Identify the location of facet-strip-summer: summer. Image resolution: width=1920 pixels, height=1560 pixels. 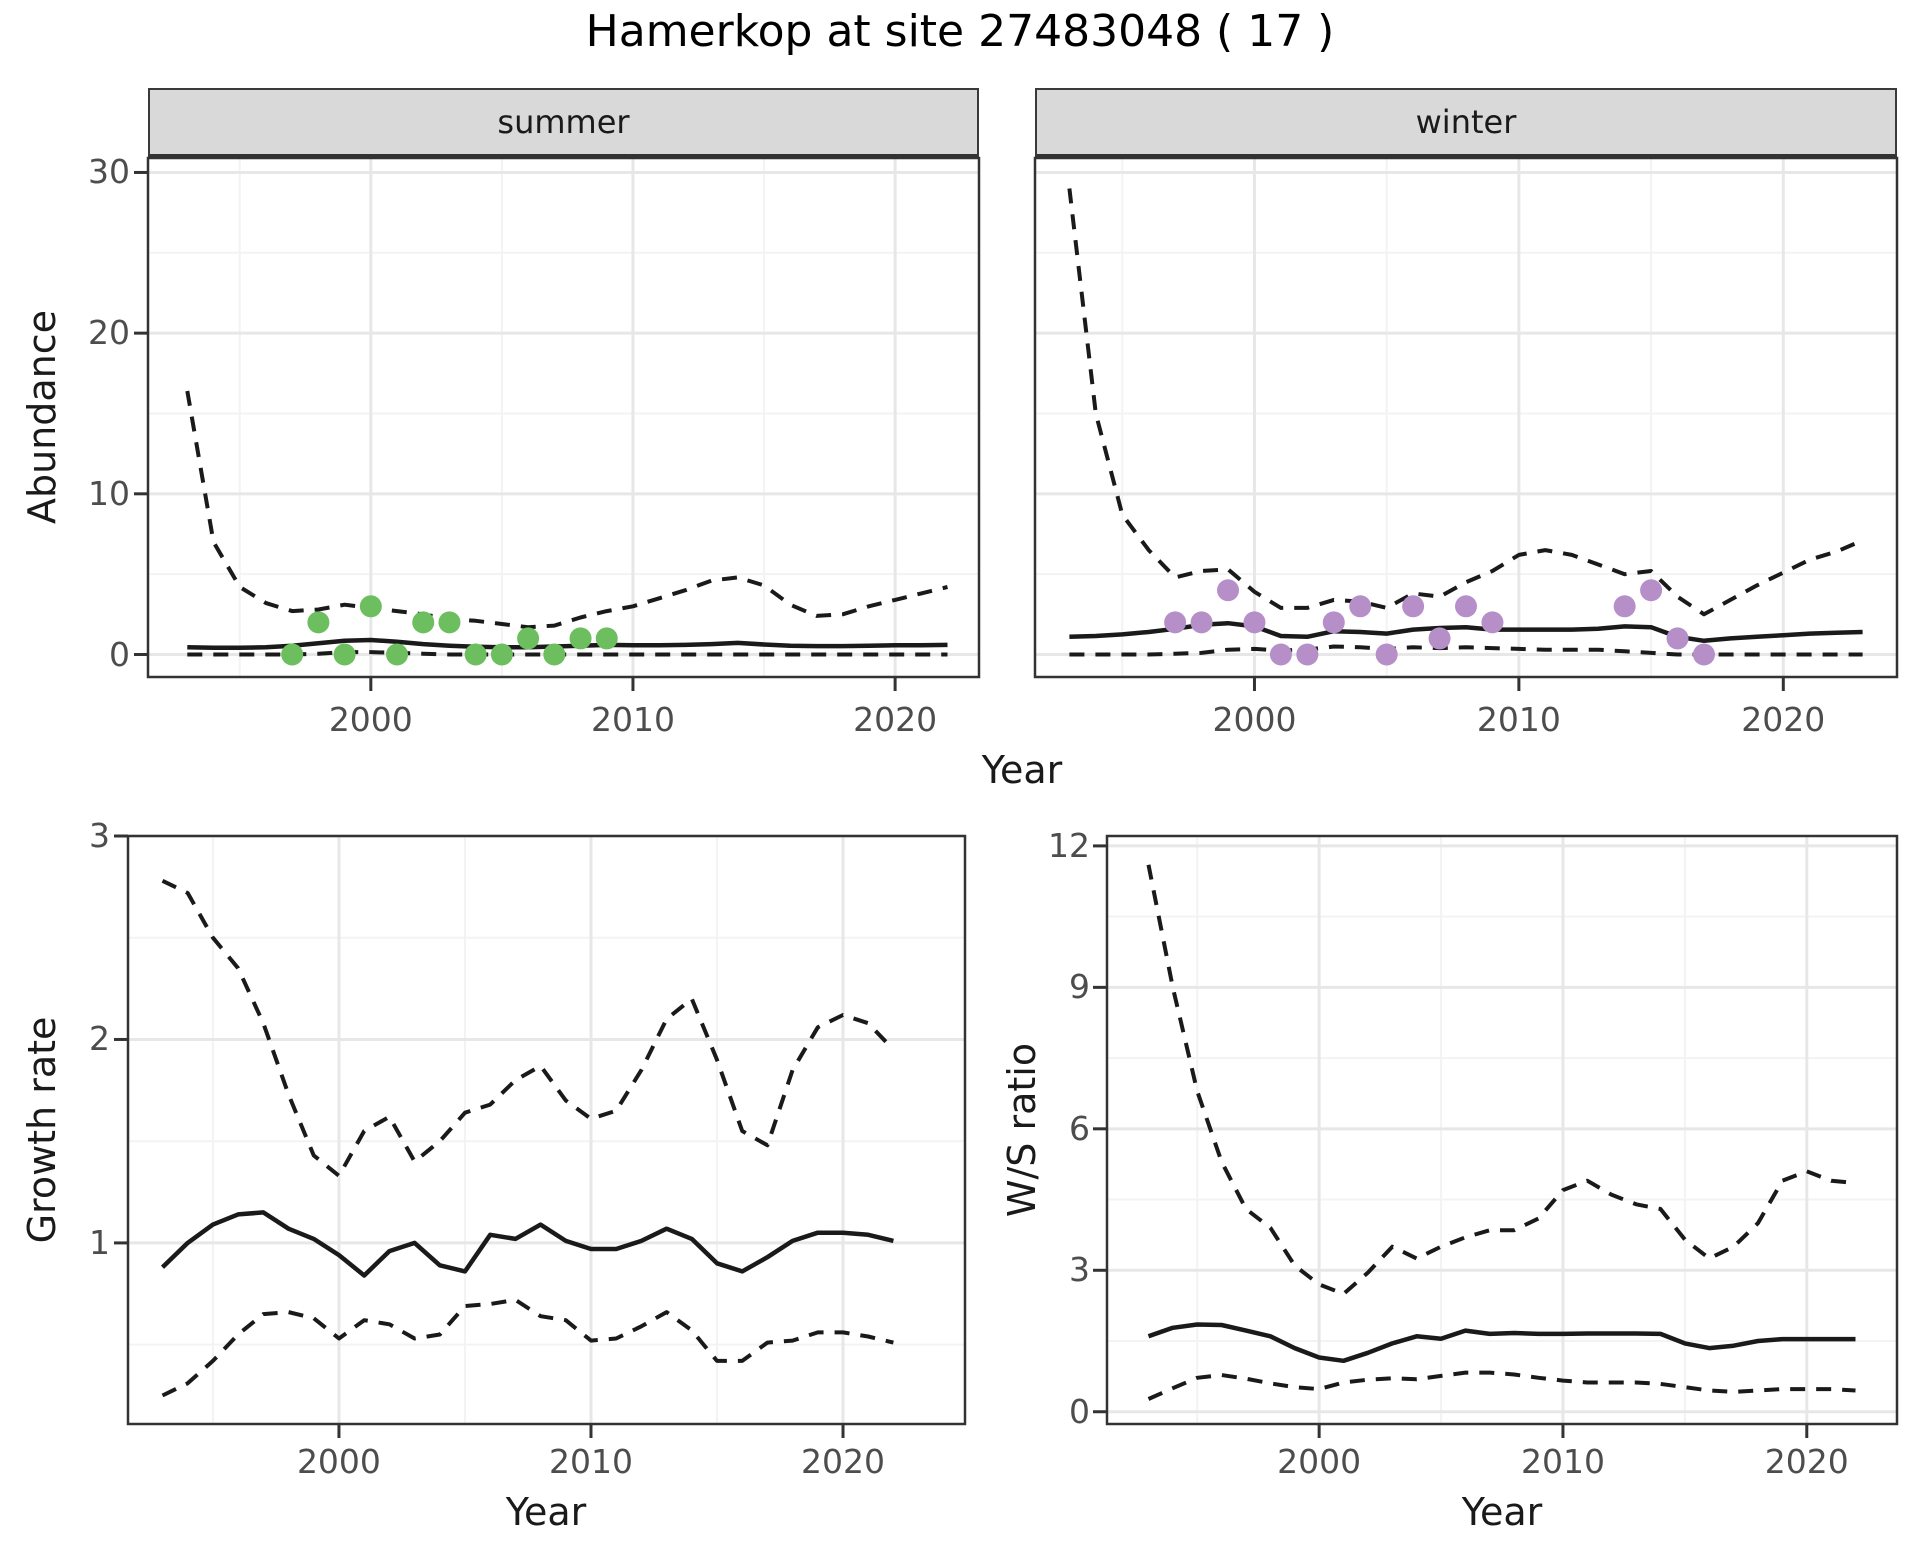
(563, 123).